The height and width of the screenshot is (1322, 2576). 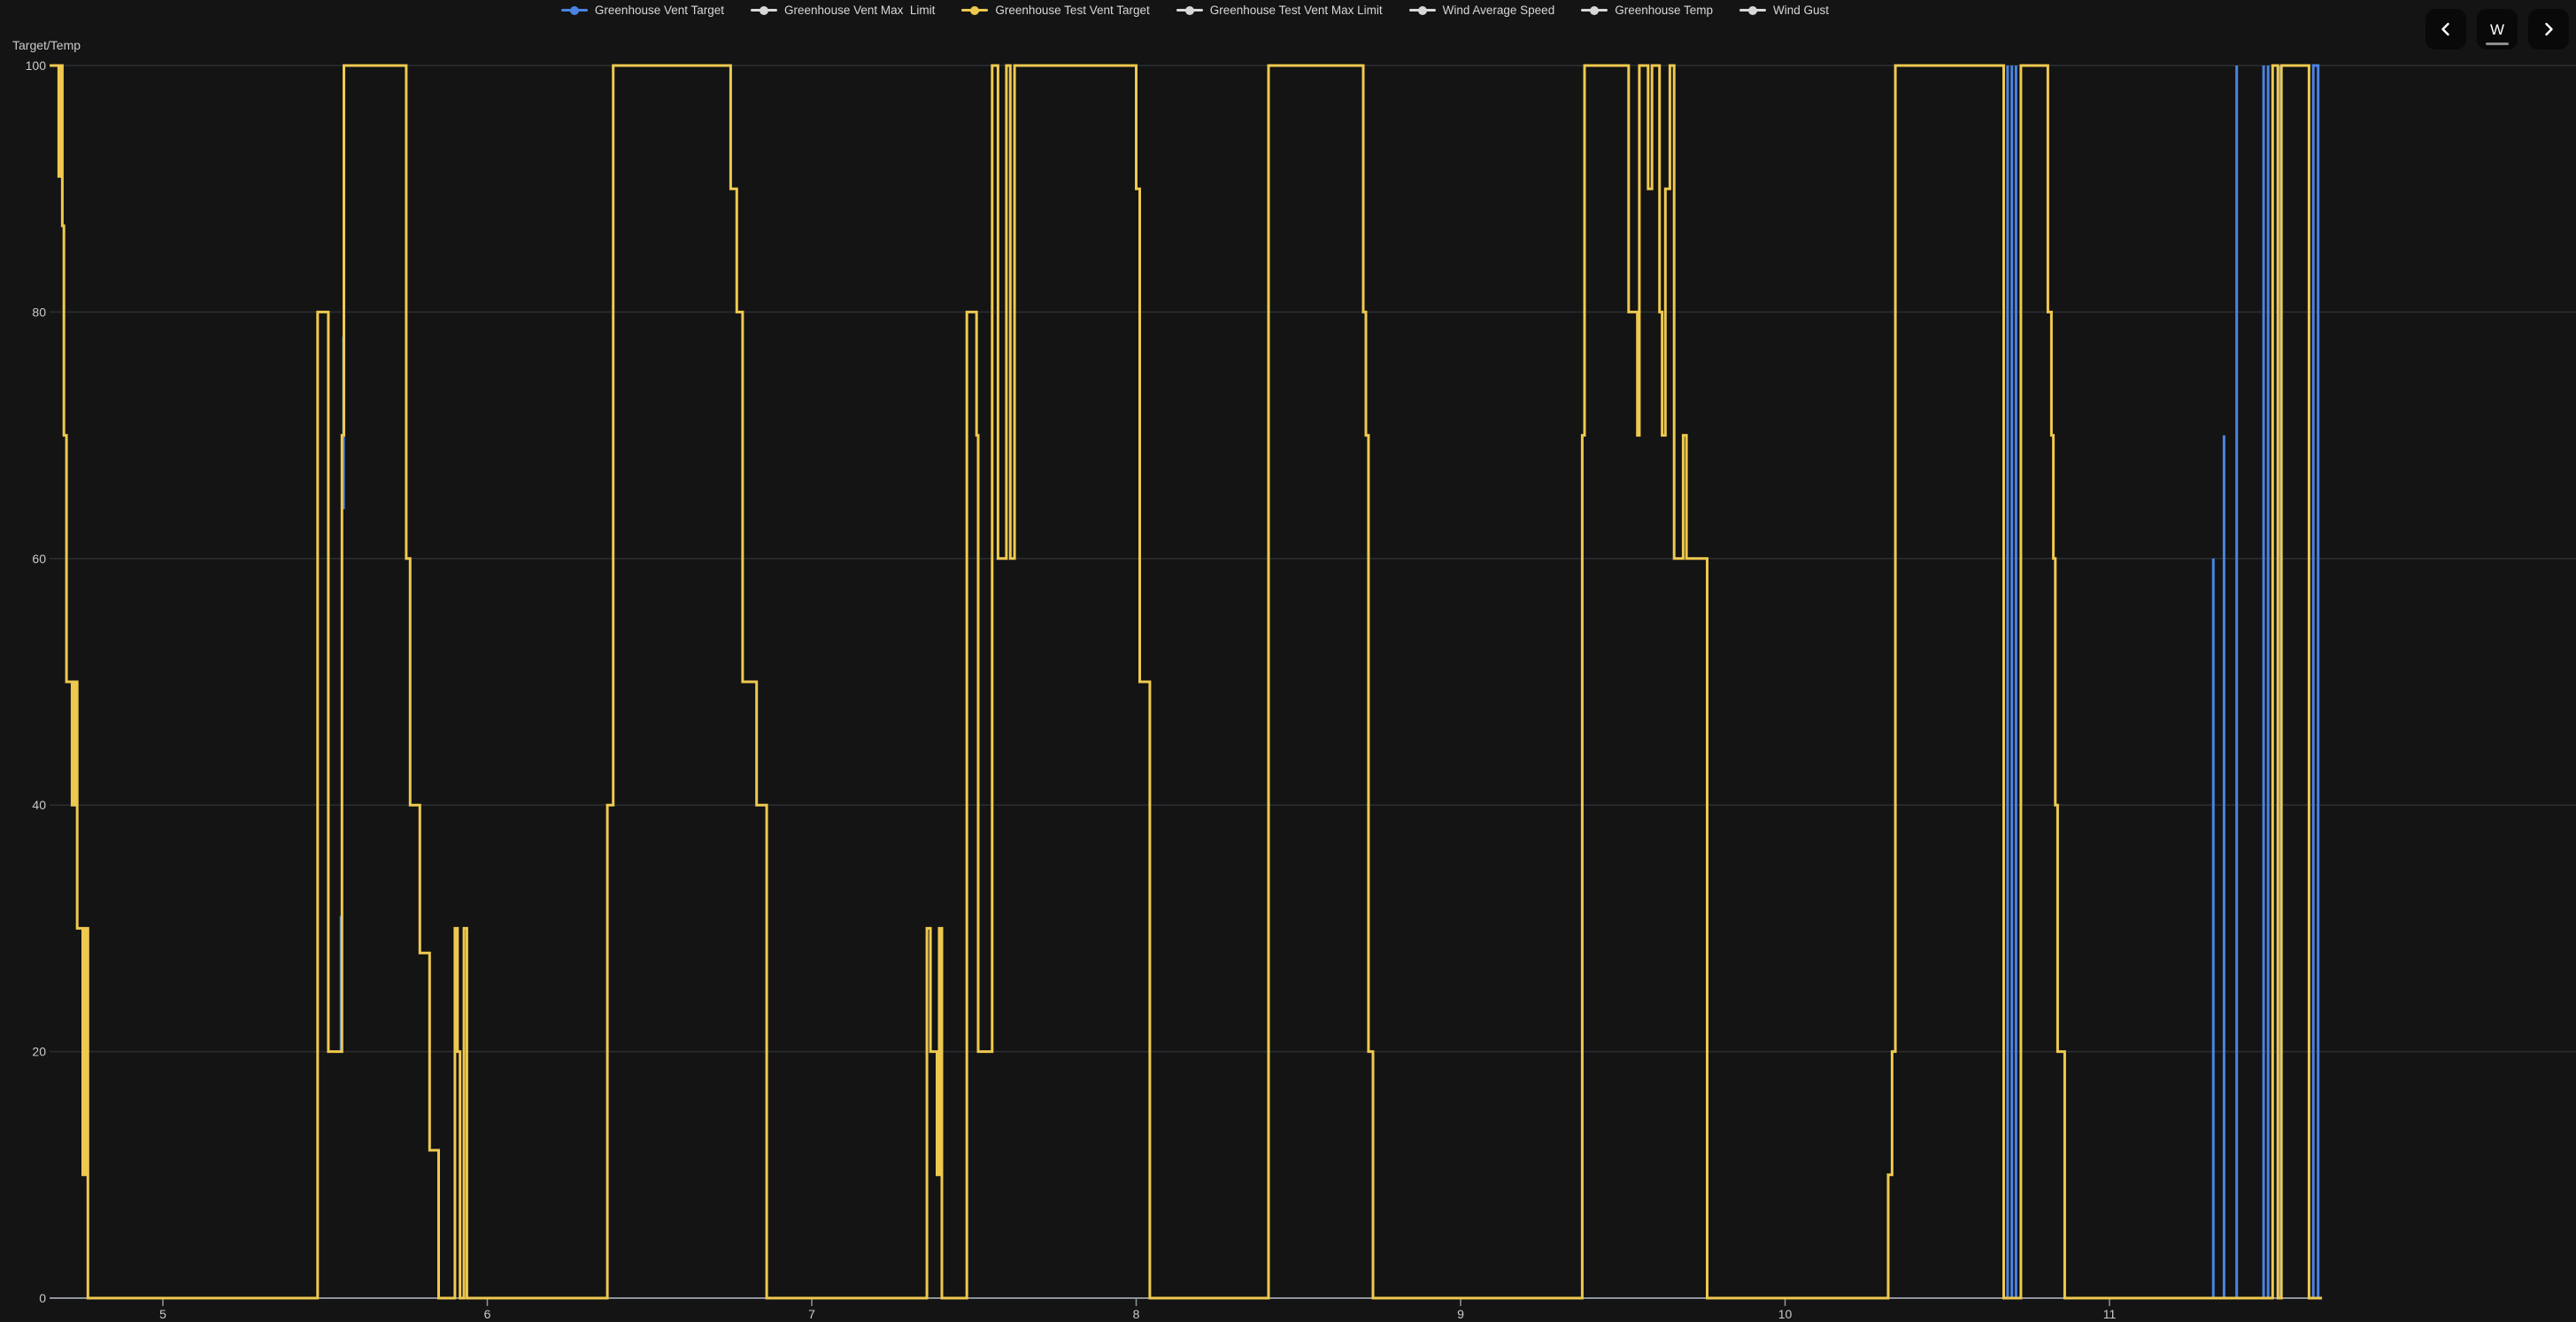 I want to click on previous-period-button, so click(x=2446, y=29).